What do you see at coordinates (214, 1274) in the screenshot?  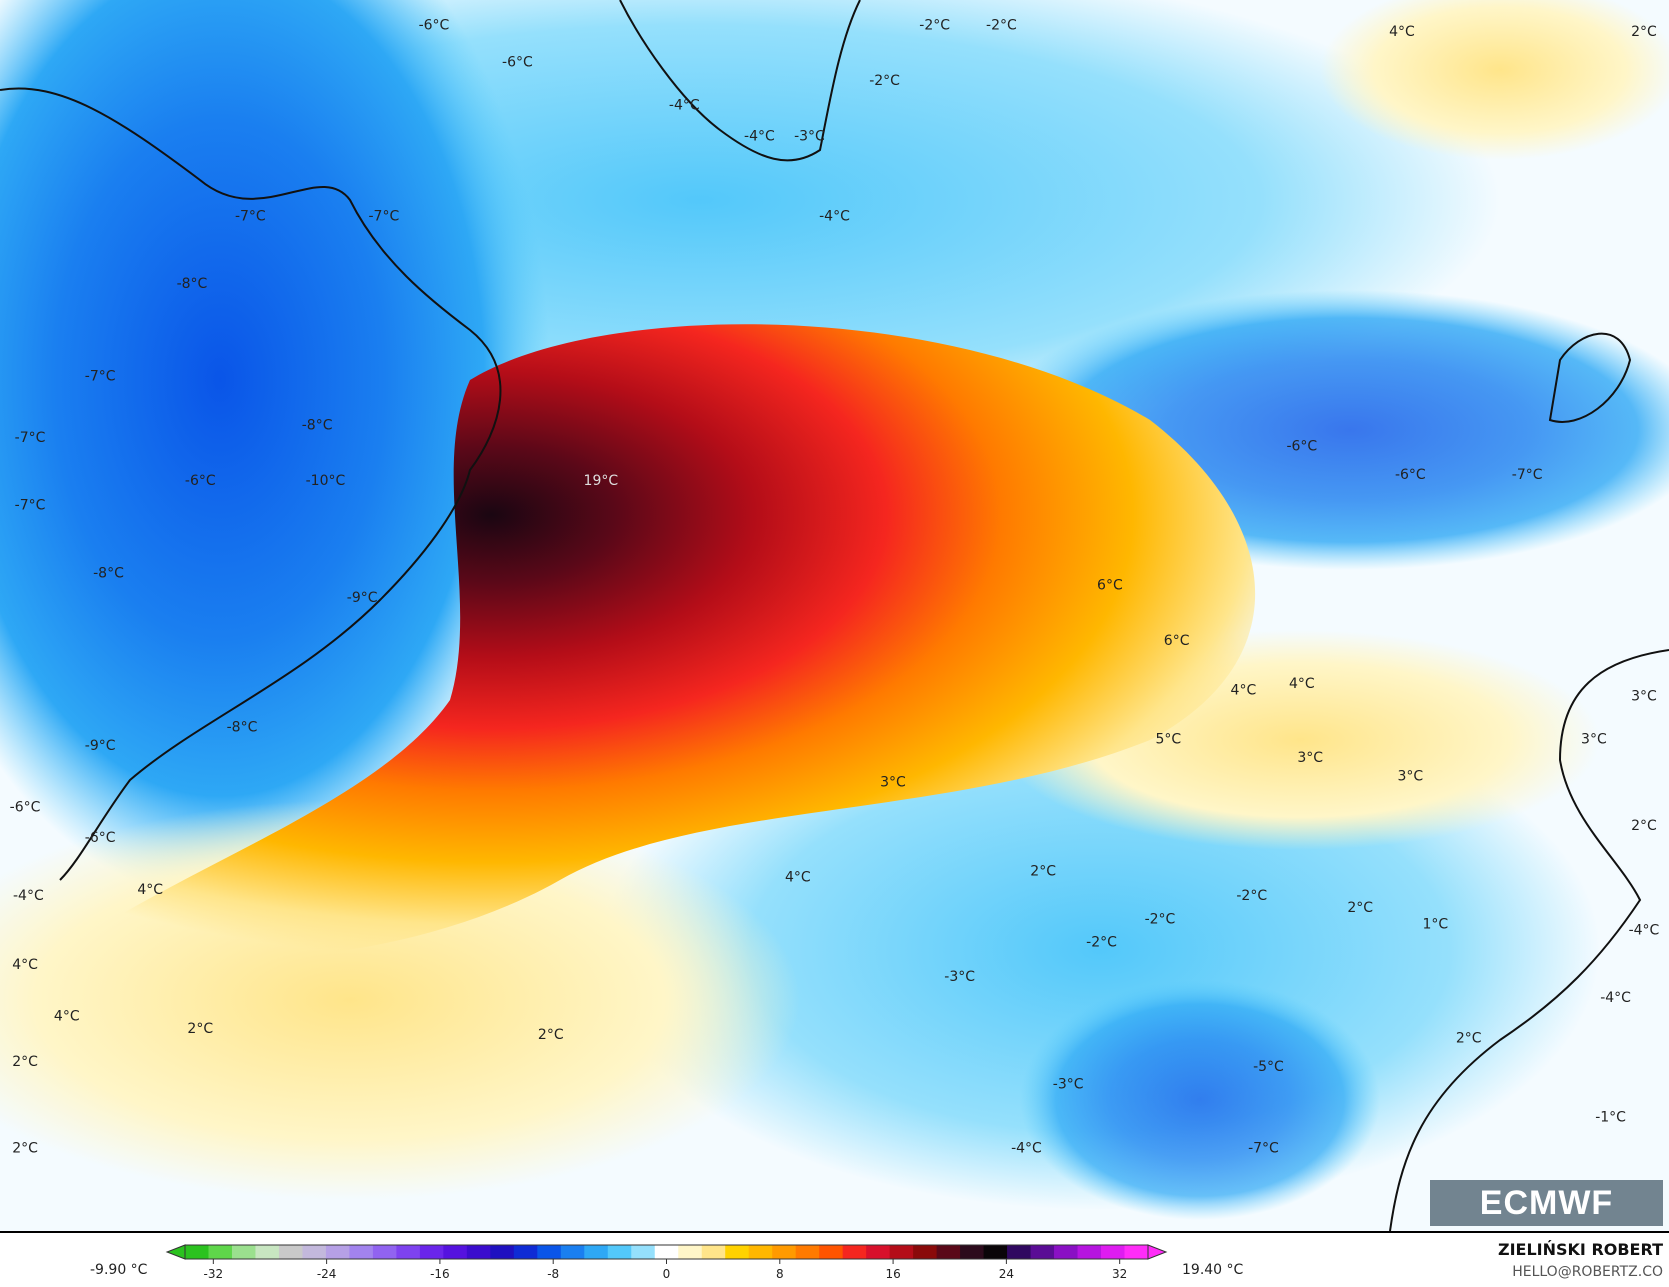 I see `colorbar-tick-label: -32` at bounding box center [214, 1274].